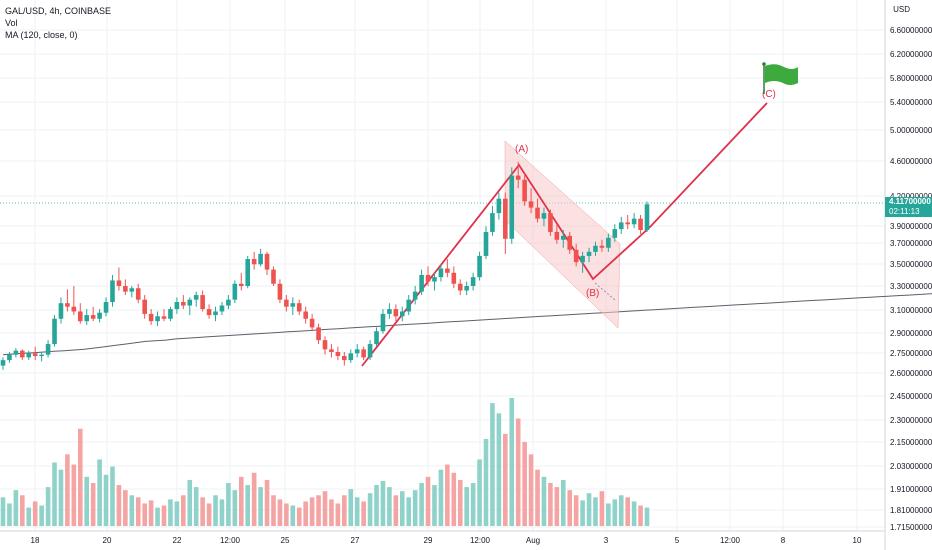 The height and width of the screenshot is (550, 932). I want to click on price-tick-label: 1.91000000, so click(911, 489).